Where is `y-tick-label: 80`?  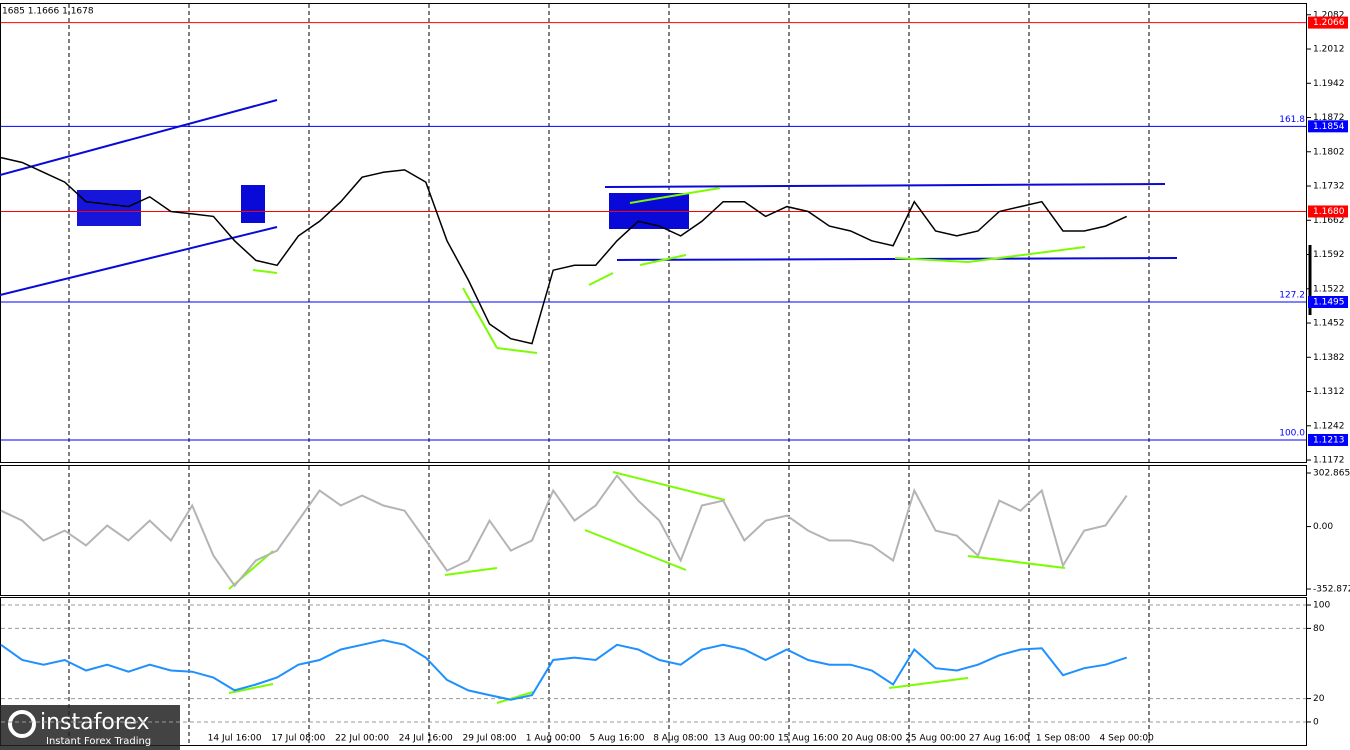
y-tick-label: 80 is located at coordinates (1319, 629).